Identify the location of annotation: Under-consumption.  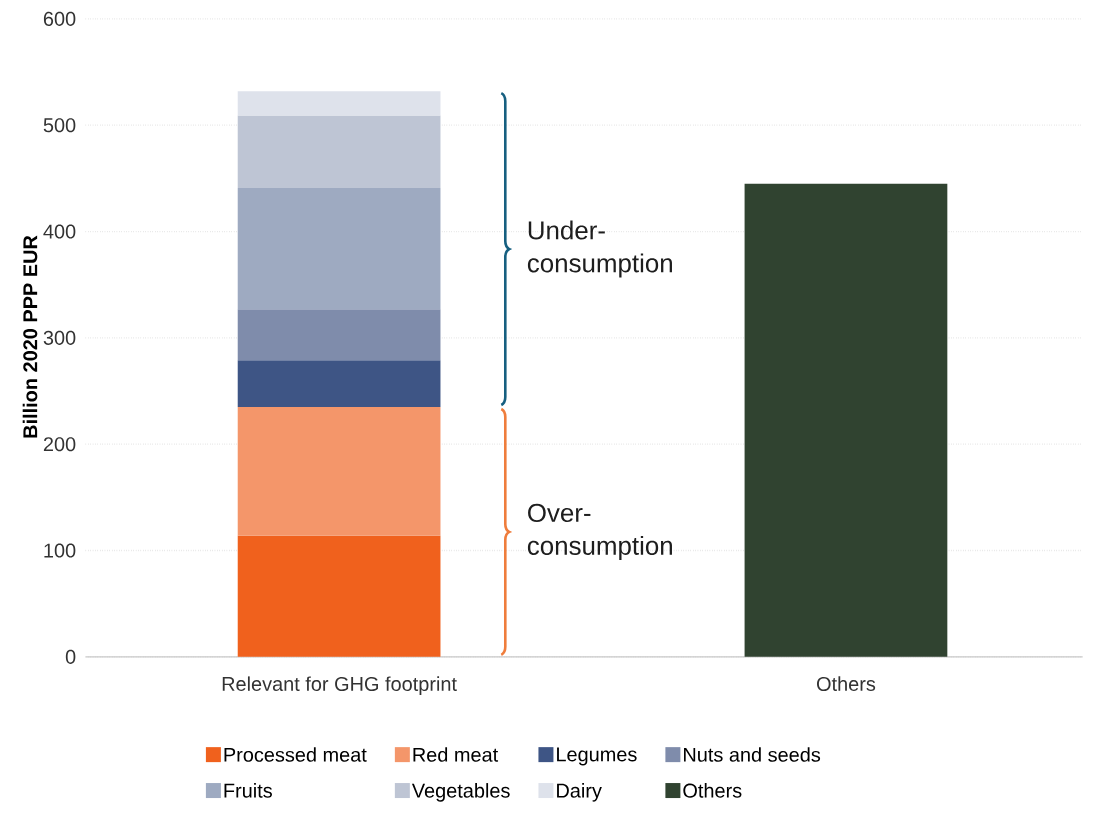
(599, 249).